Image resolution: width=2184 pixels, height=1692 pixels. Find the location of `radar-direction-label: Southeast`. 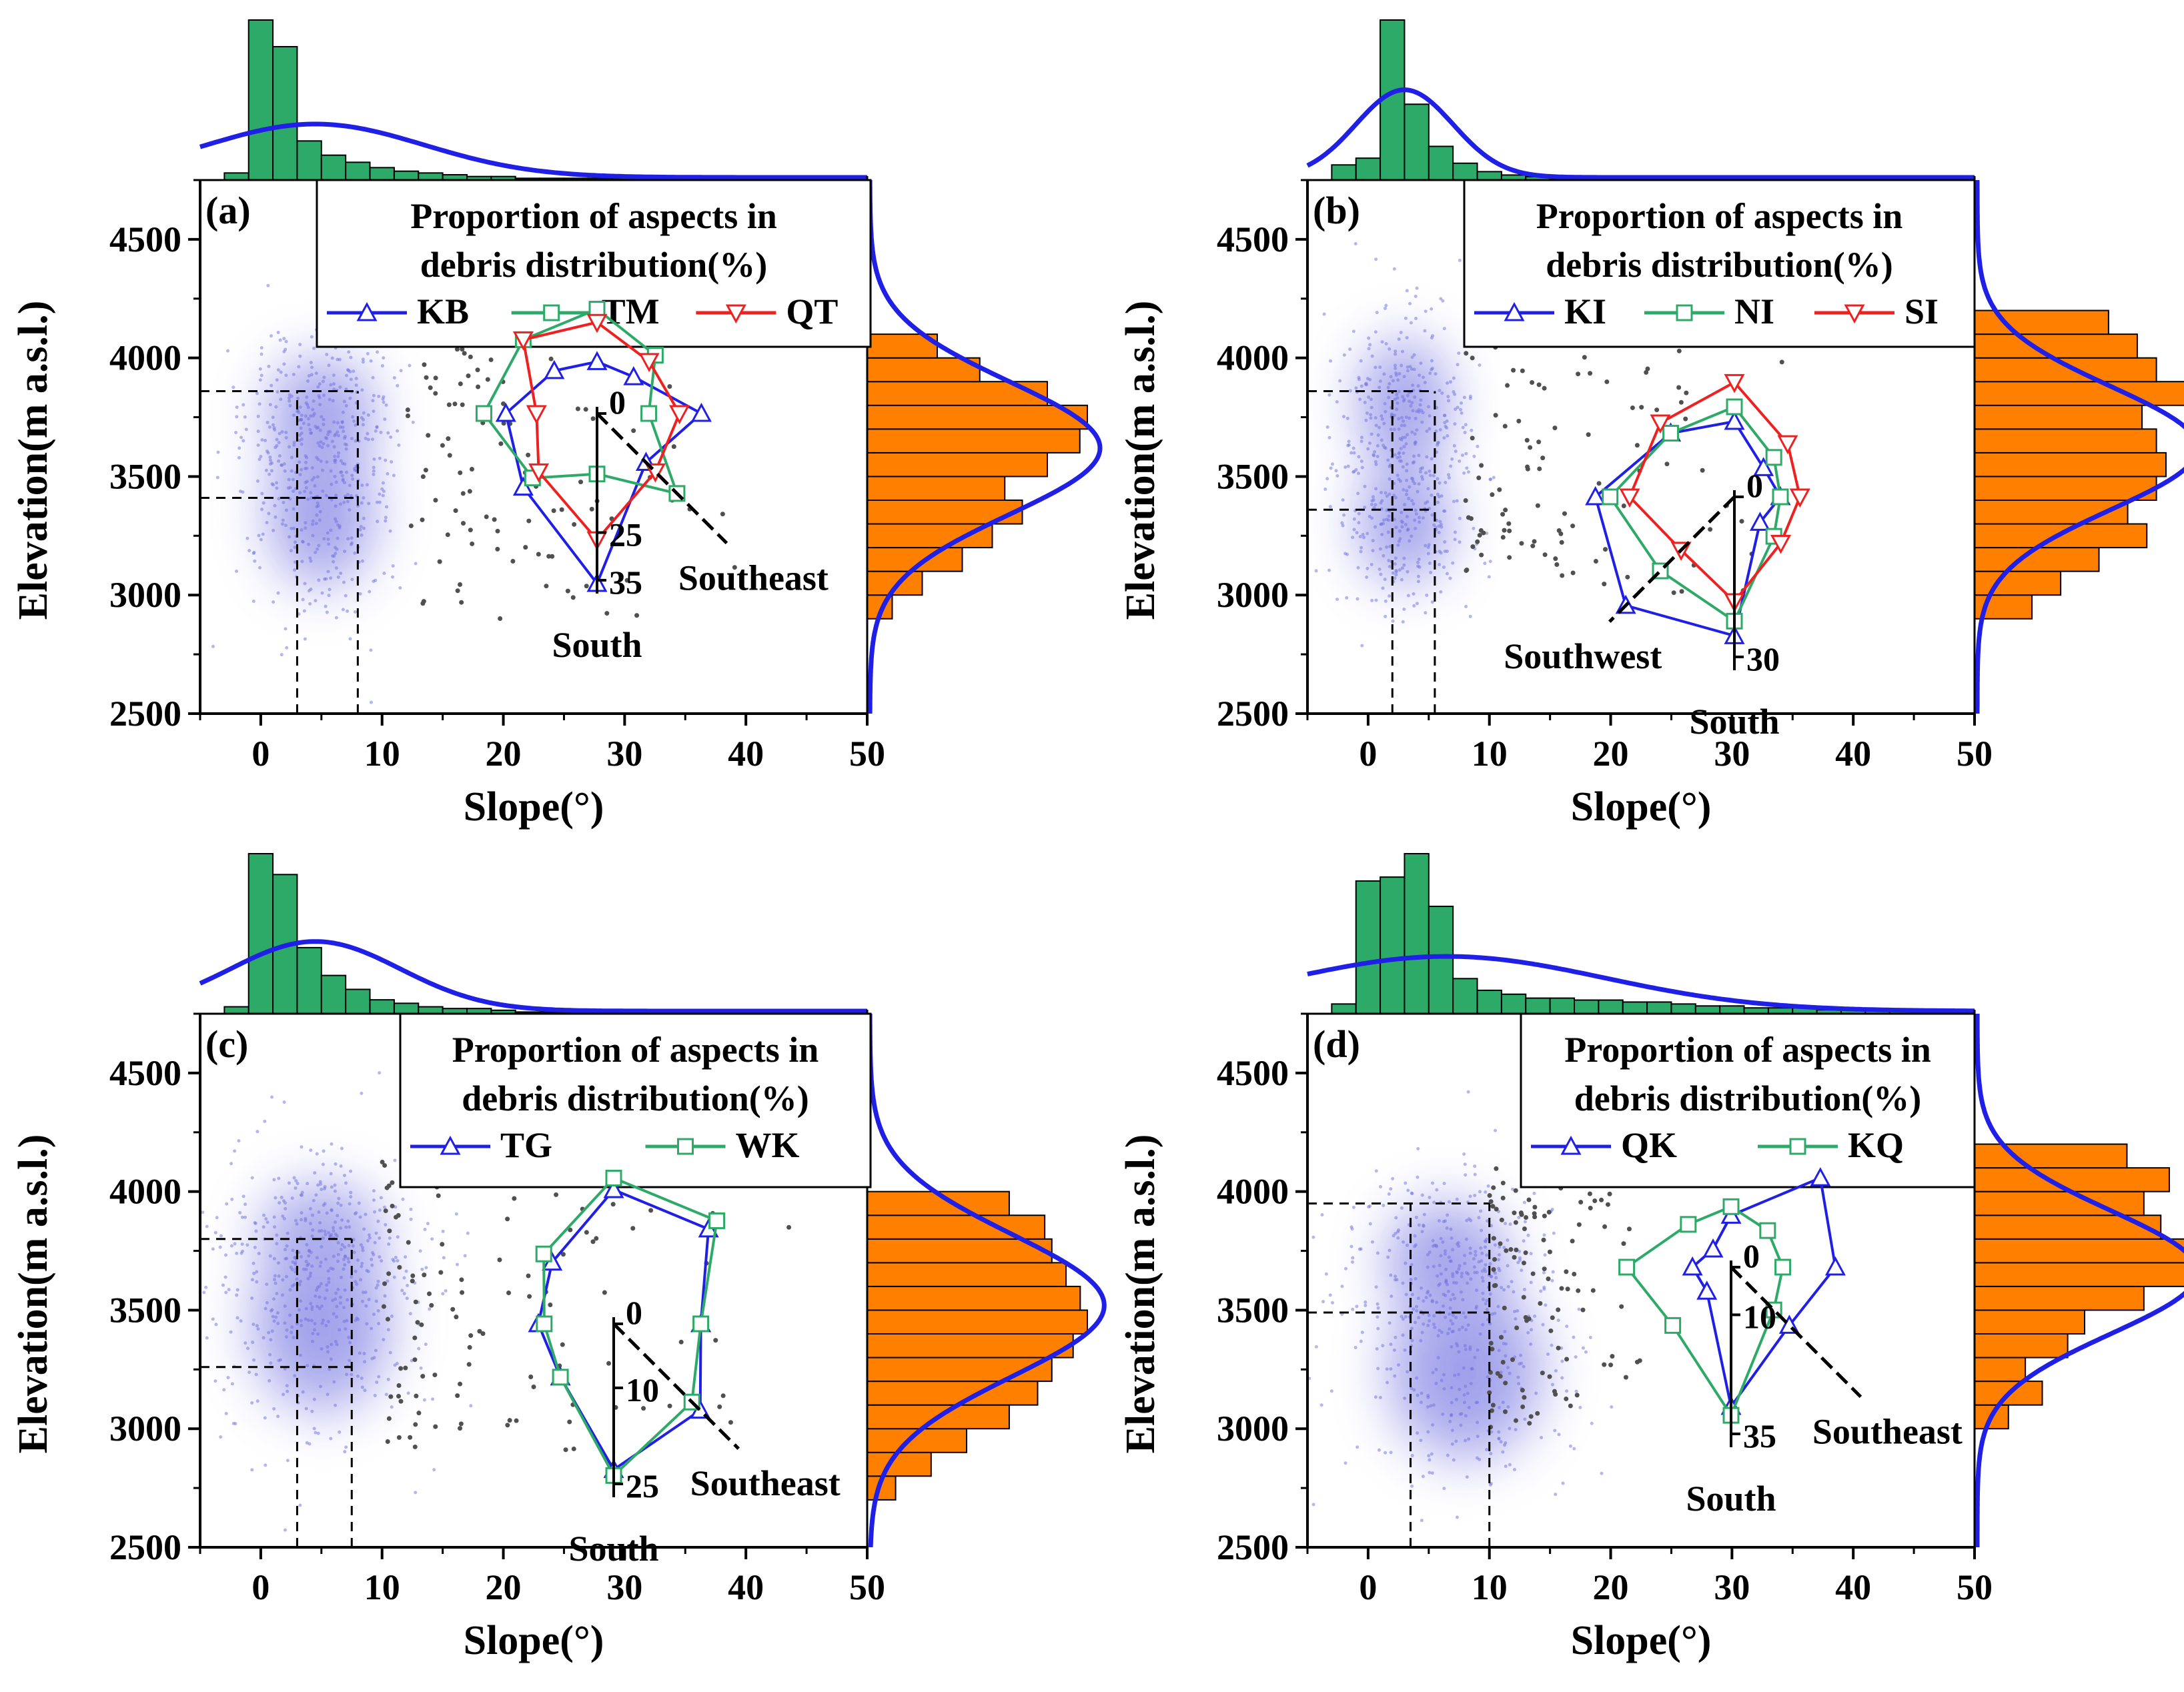

radar-direction-label: Southeast is located at coordinates (1887, 1431).